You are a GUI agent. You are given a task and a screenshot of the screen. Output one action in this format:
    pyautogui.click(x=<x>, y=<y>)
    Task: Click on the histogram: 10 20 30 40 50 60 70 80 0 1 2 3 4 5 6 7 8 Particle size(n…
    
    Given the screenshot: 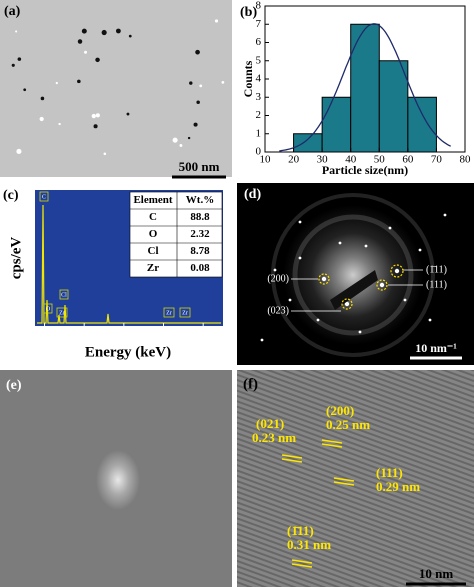 What is the action you would take?
    pyautogui.click(x=355, y=88)
    